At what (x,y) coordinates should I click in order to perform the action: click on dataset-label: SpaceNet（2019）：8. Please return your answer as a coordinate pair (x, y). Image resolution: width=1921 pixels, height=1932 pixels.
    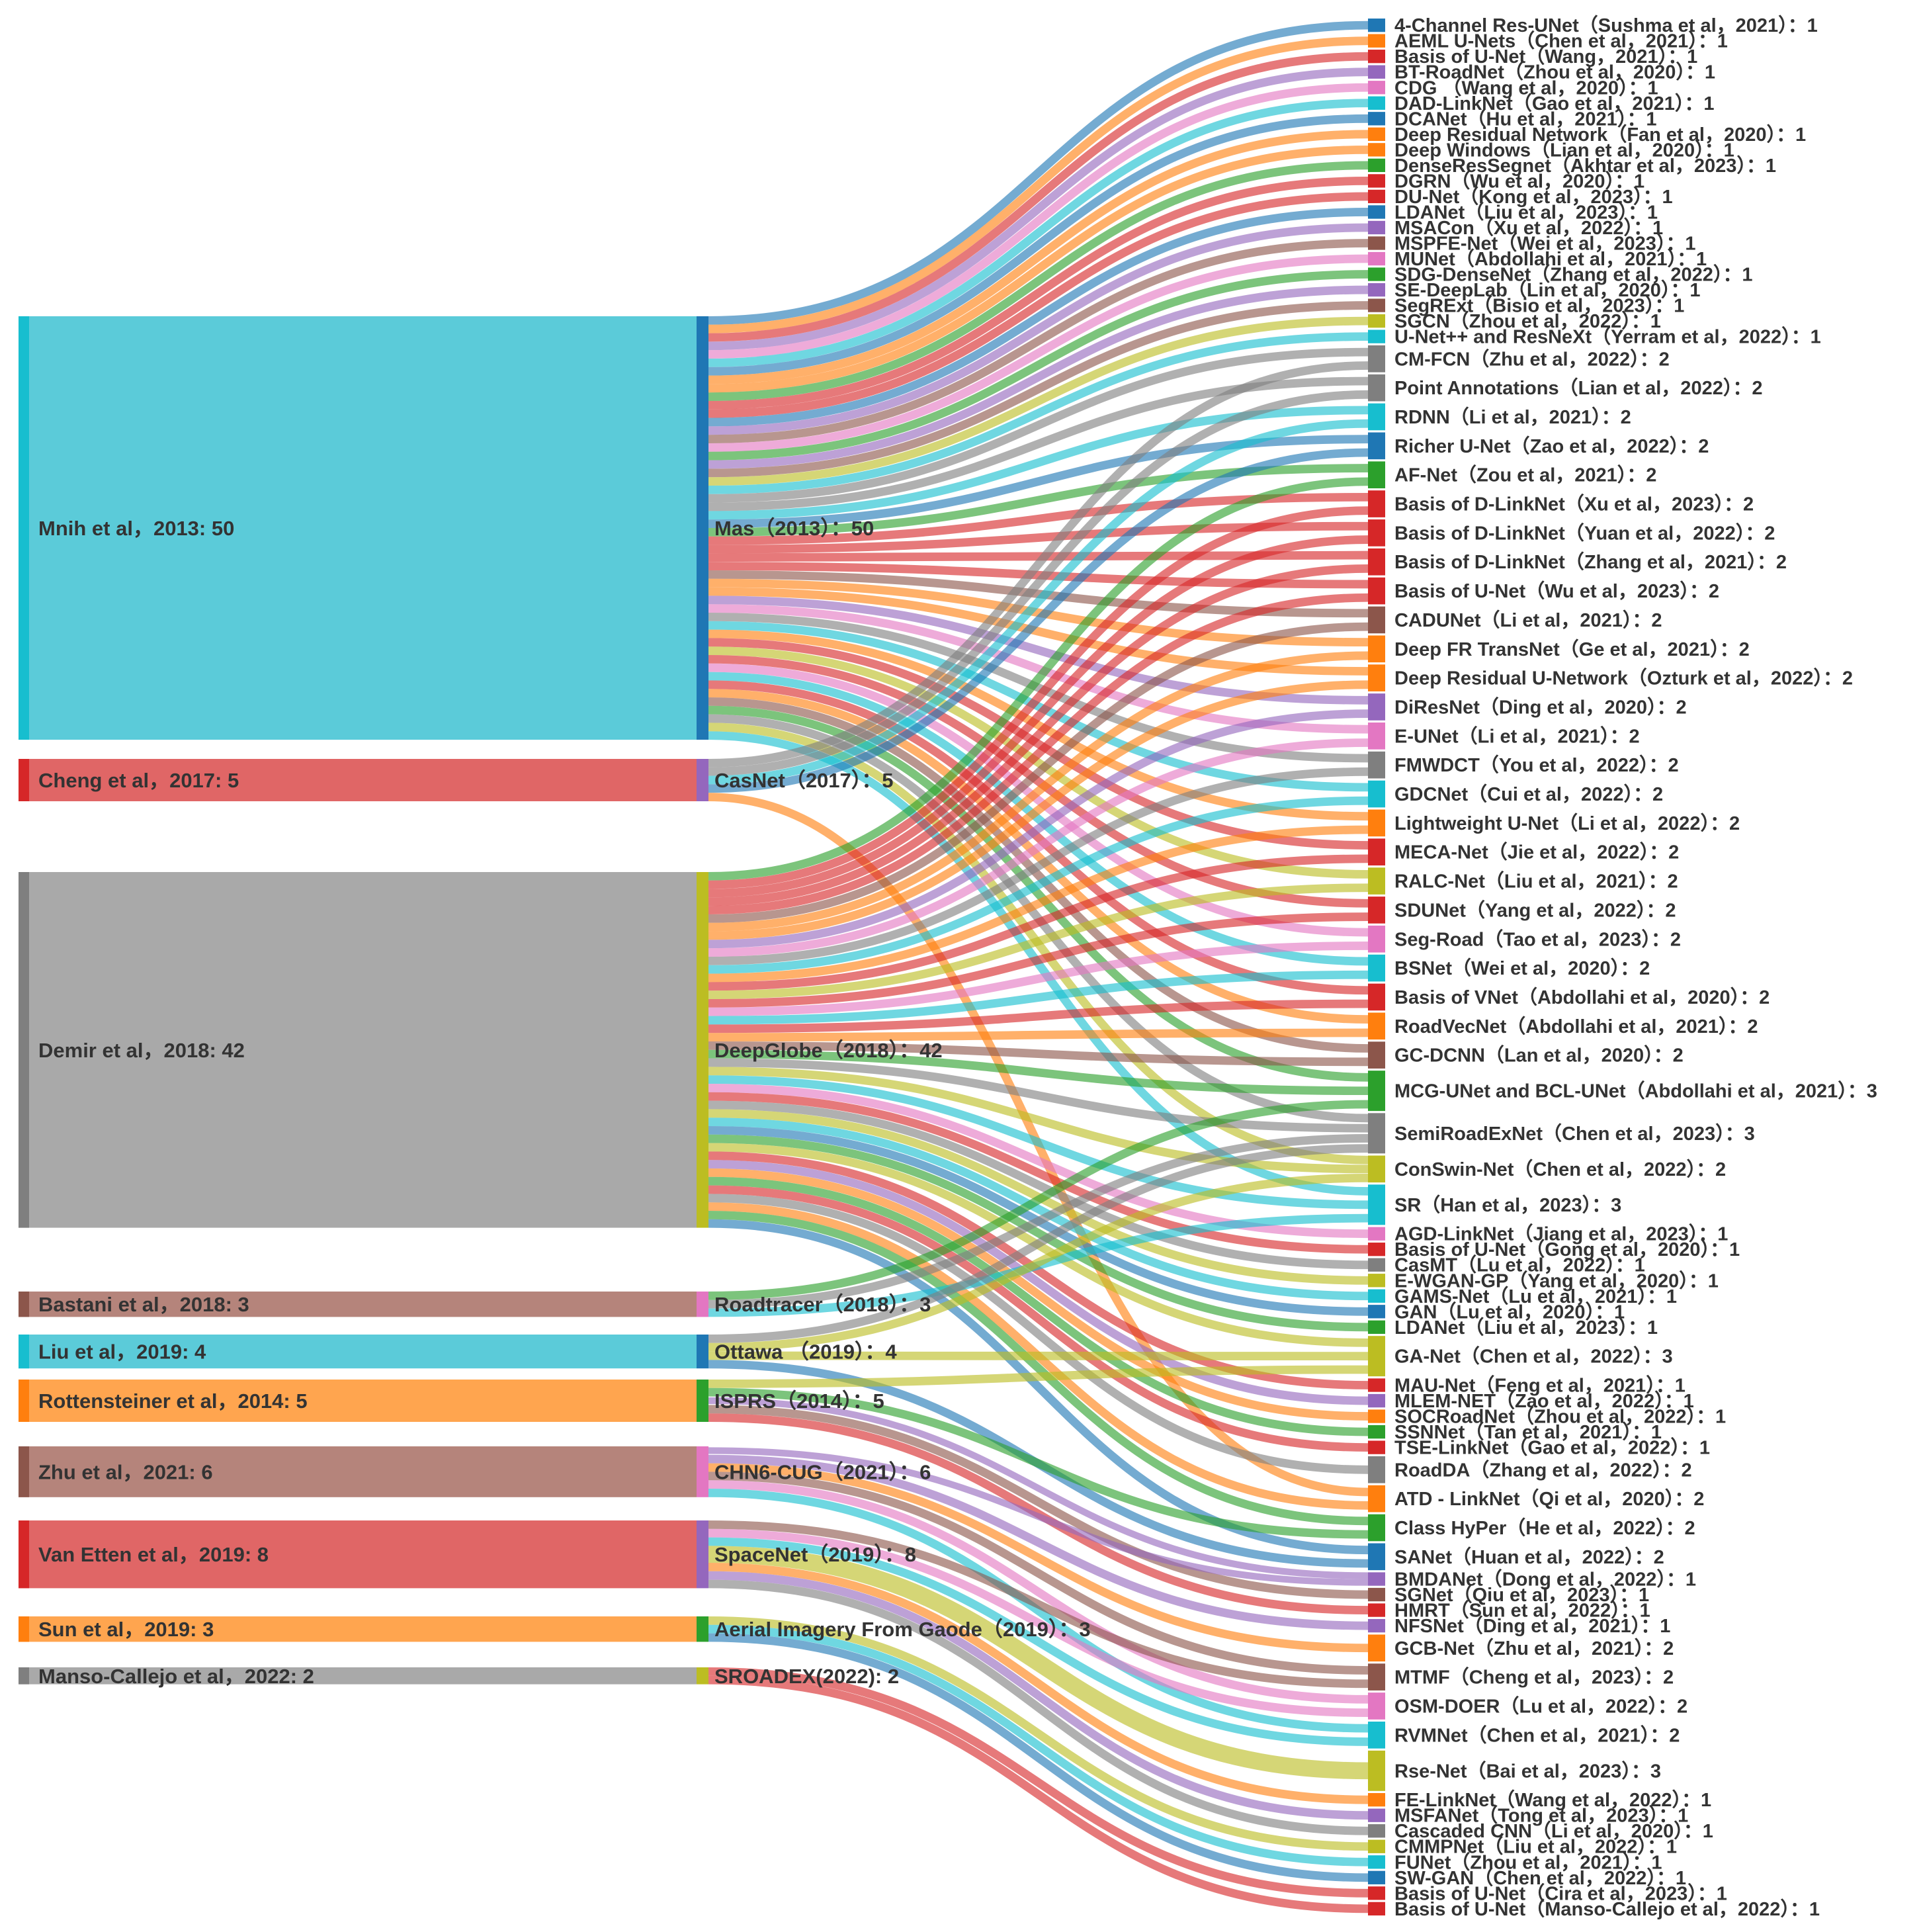
    Looking at the image, I should click on (815, 1554).